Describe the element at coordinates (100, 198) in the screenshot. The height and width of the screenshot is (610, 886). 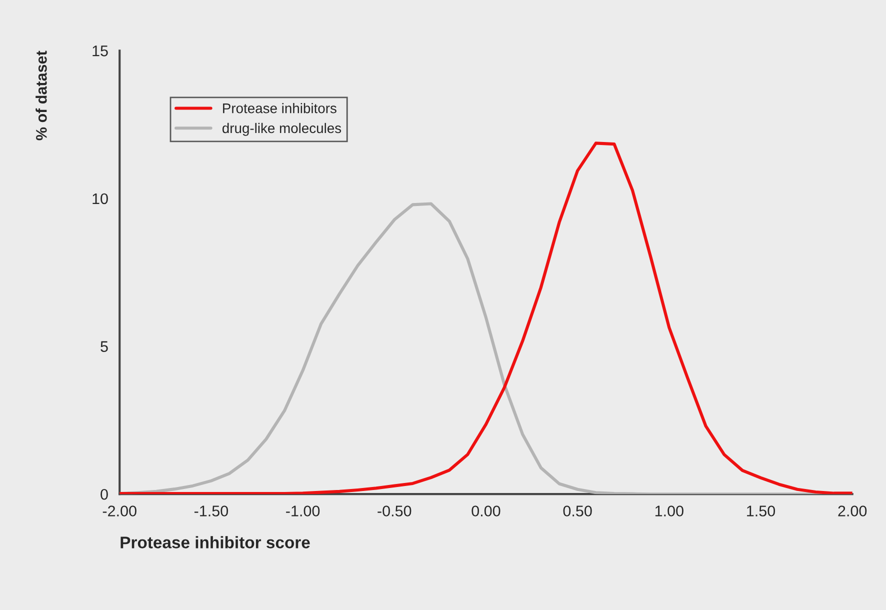
I see `y-tick-label: 10` at that location.